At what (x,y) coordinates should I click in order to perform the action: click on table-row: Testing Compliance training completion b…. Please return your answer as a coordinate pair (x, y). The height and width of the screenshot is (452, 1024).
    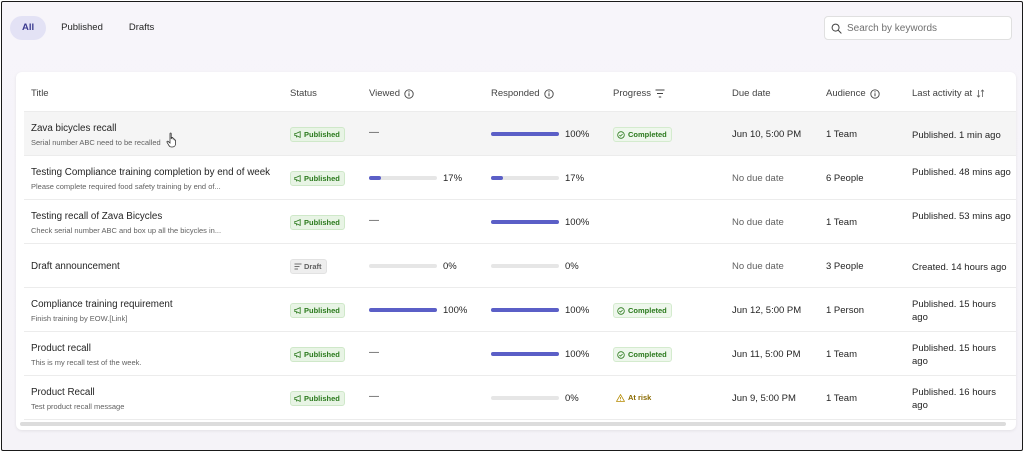
    Looking at the image, I should click on (520, 178).